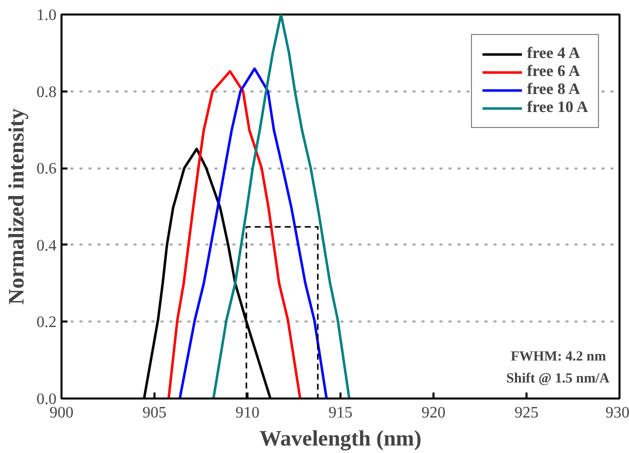 The width and height of the screenshot is (629, 453). I want to click on x-tick-label: 915, so click(340, 413).